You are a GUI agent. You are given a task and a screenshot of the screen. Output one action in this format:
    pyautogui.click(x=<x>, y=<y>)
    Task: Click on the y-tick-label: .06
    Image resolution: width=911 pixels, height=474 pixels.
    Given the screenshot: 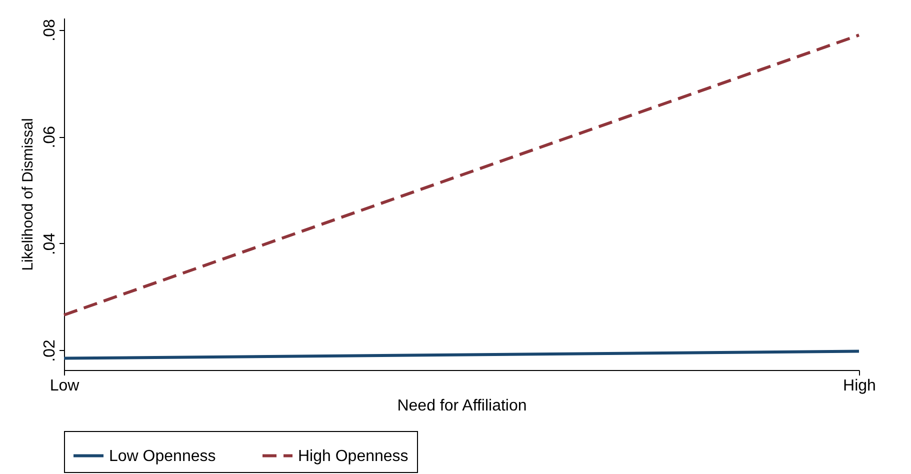 What is the action you would take?
    pyautogui.click(x=50, y=137)
    